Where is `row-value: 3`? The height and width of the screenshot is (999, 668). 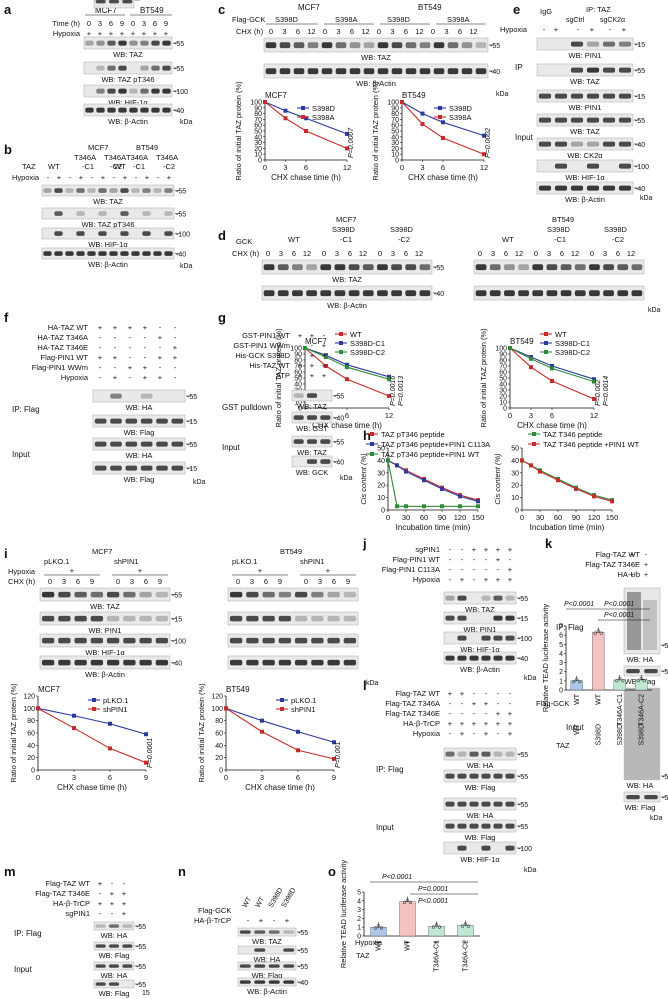
row-value: 3 is located at coordinates (284, 31).